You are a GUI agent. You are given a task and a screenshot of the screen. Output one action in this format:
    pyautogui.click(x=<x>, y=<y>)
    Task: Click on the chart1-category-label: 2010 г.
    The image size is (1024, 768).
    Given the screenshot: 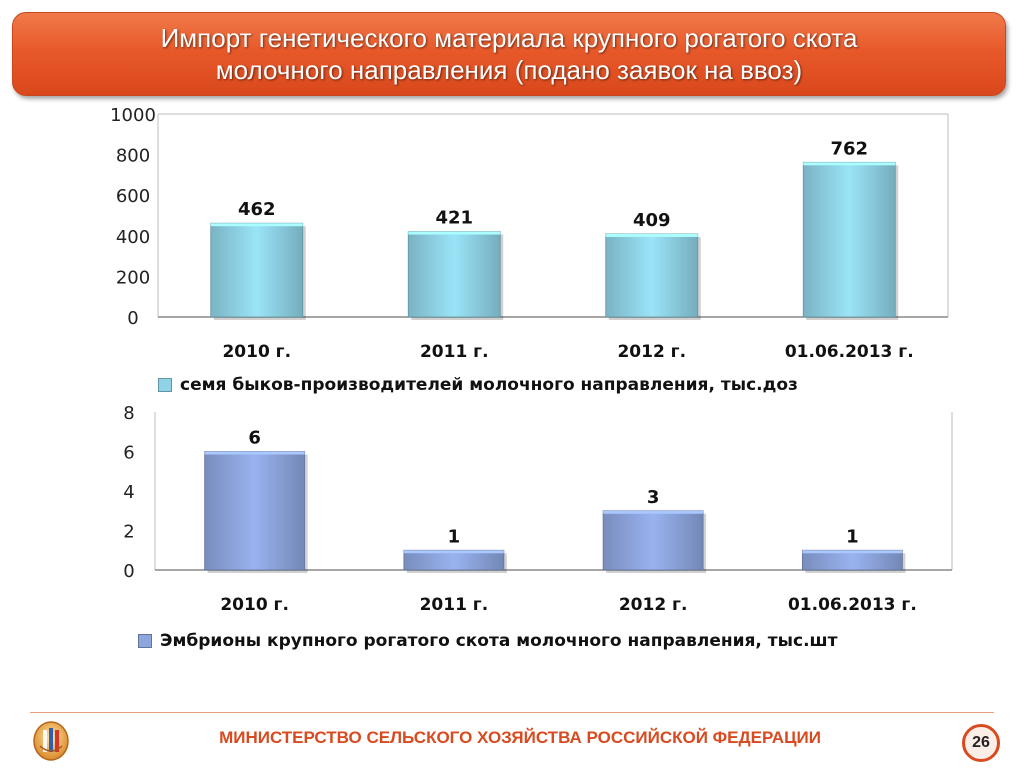 What is the action you would take?
    pyautogui.click(x=256, y=352)
    